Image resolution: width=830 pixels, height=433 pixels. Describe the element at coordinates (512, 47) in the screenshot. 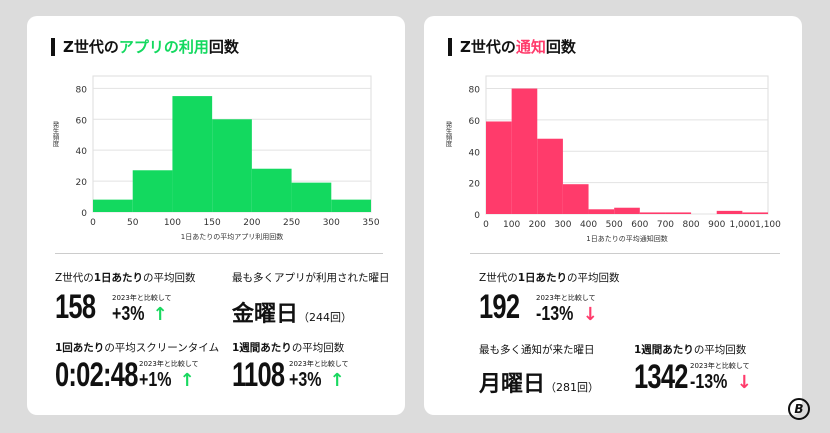

I see `card-title: Z世代の通知回数` at that location.